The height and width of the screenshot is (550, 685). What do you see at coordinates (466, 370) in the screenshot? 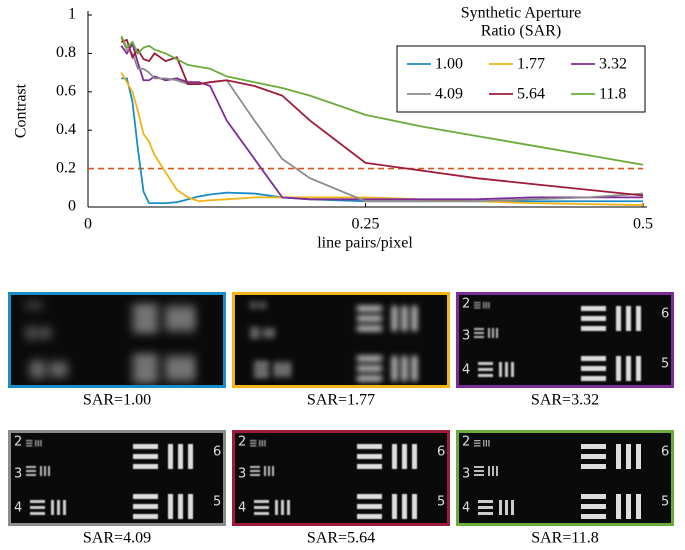
I see `target-label: 4` at bounding box center [466, 370].